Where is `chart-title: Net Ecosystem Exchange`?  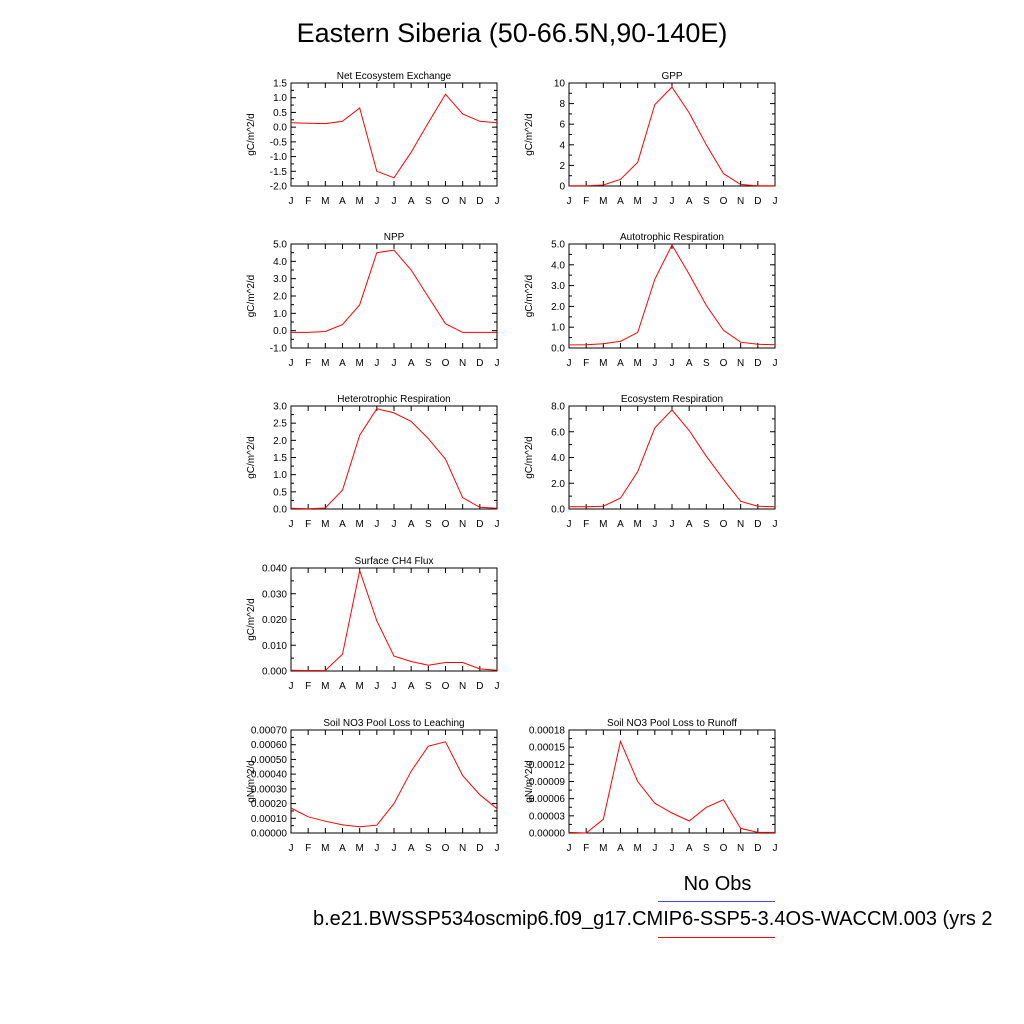 chart-title: Net Ecosystem Exchange is located at coordinates (394, 76).